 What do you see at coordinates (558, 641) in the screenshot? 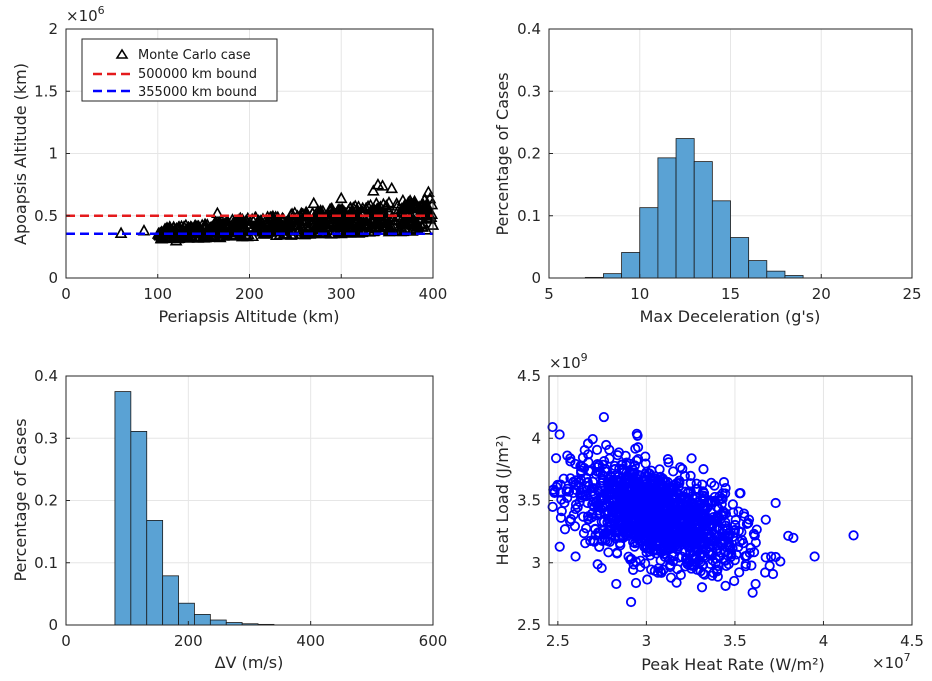
I see `p4-xtick-label: 2.5` at bounding box center [558, 641].